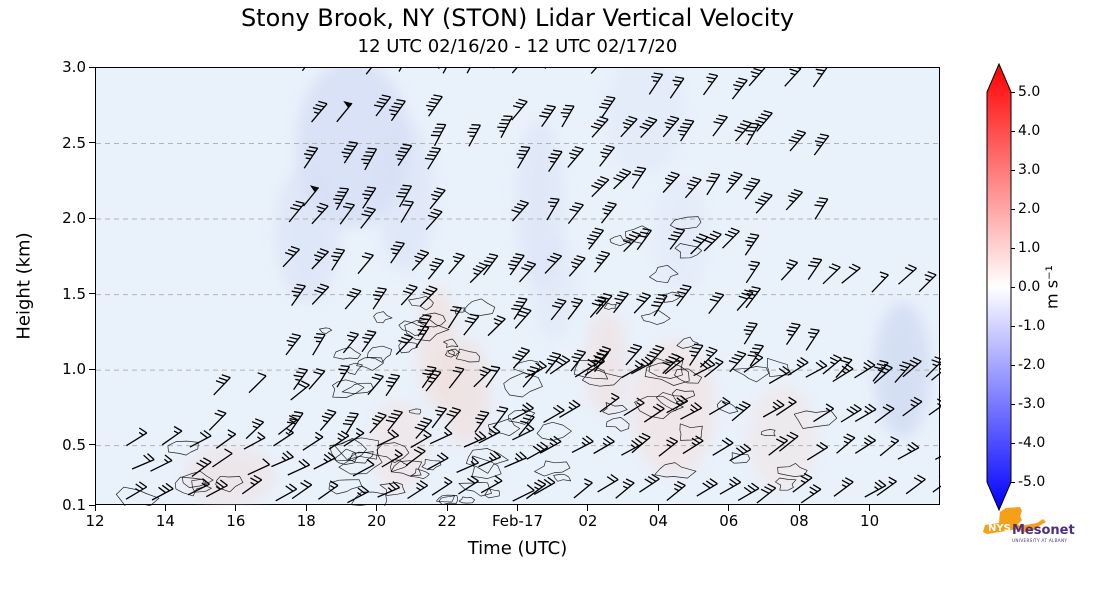  Describe the element at coordinates (517, 46) in the screenshot. I see `chart-subtitle: 12 UTC 02/16/20 - 12 UTC 02/17/20` at that location.